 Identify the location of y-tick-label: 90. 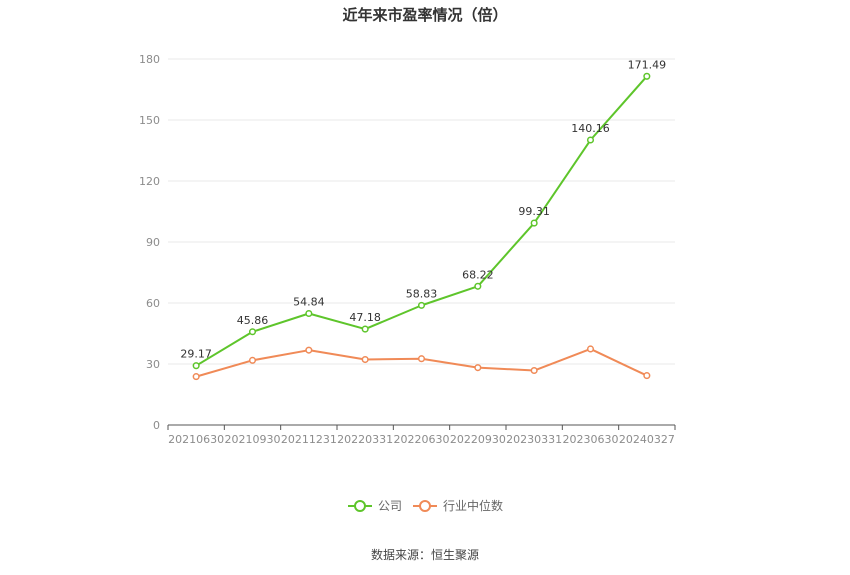
(153, 242).